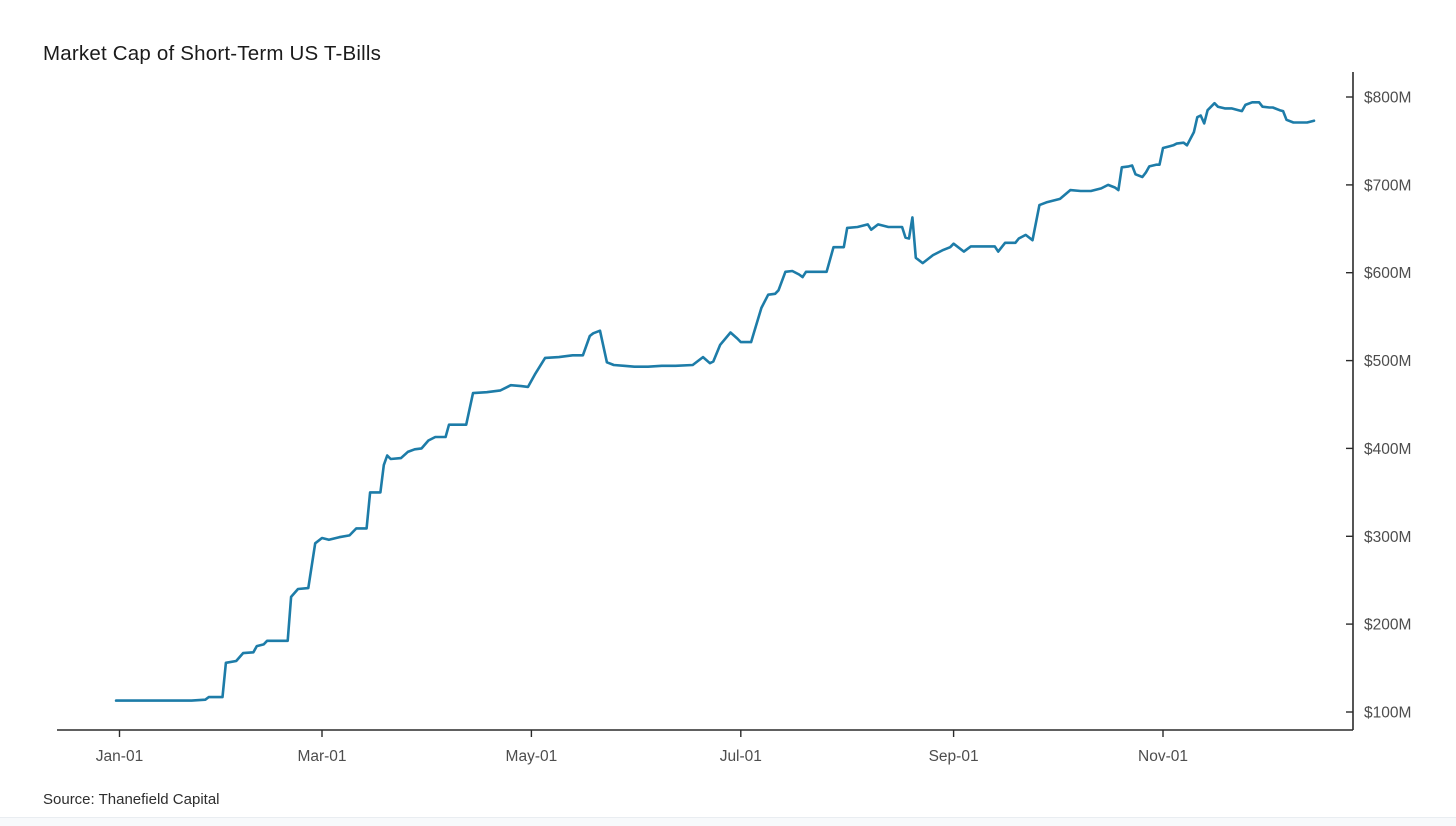 Image resolution: width=1456 pixels, height=826 pixels. What do you see at coordinates (954, 756) in the screenshot?
I see `x-tick-label: Sep-01` at bounding box center [954, 756].